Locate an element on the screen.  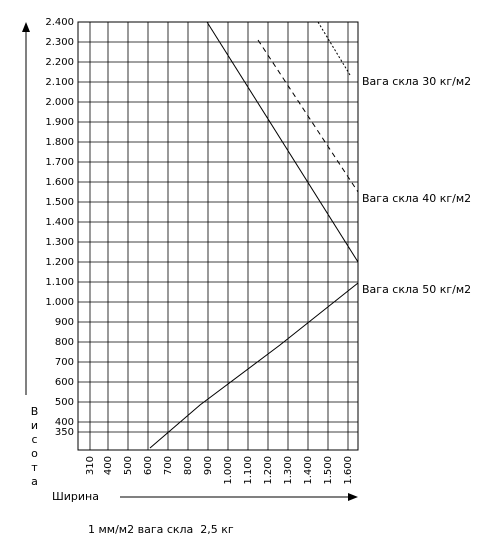
x-tick-label: 600 is located at coordinates (148, 465).